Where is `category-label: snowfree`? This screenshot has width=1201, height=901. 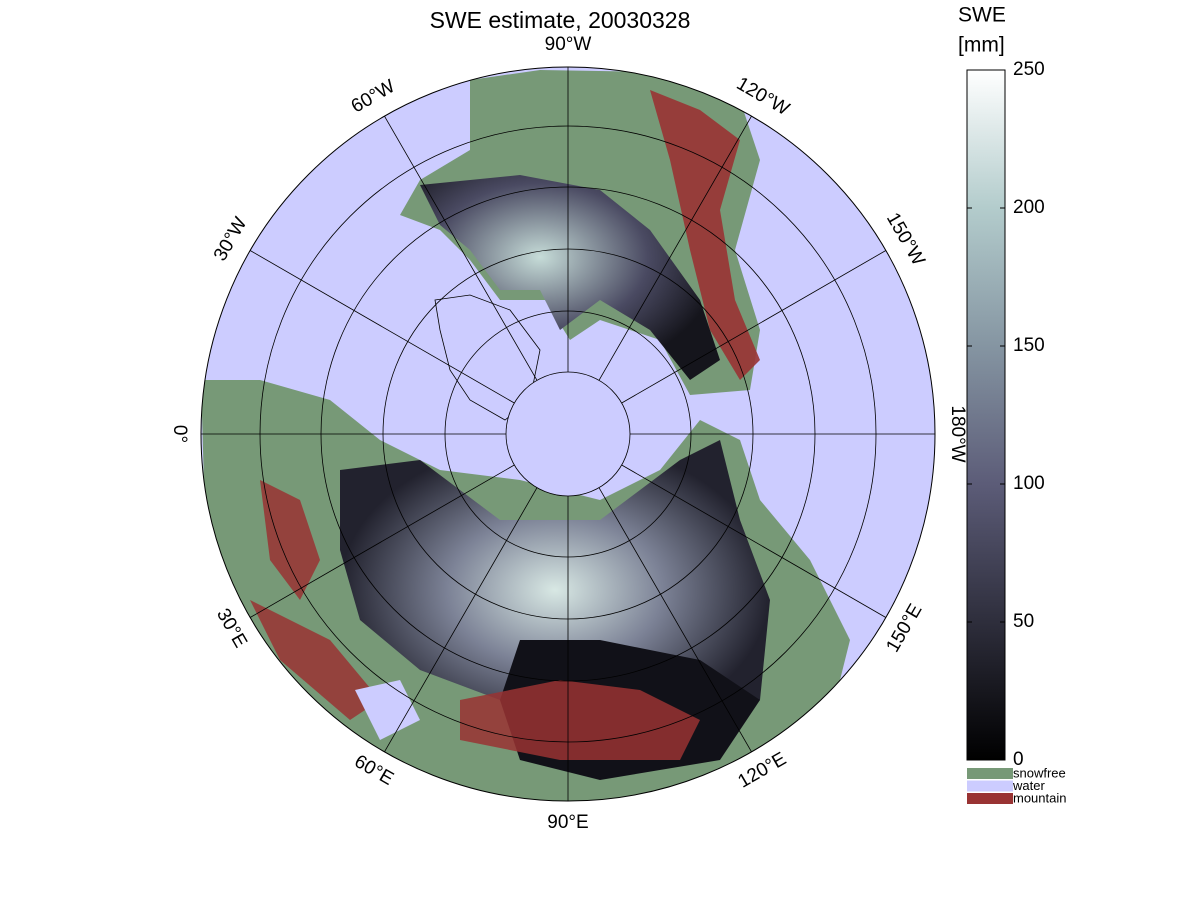 category-label: snowfree is located at coordinates (1039, 772).